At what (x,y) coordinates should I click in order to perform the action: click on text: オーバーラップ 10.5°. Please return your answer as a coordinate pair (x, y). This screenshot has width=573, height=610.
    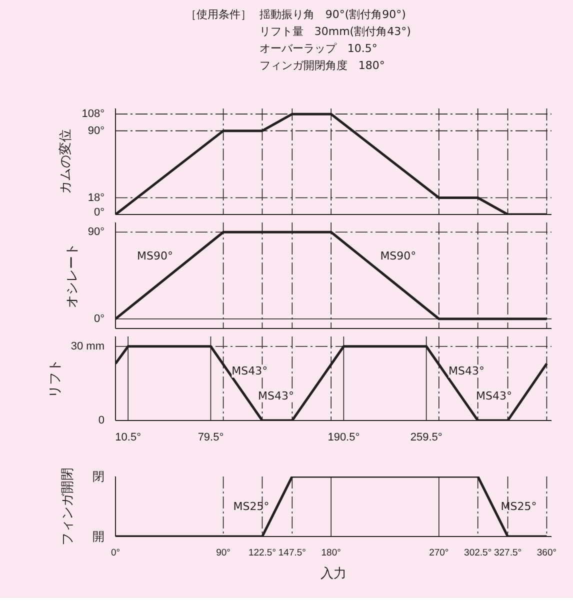
    Looking at the image, I should click on (318, 48).